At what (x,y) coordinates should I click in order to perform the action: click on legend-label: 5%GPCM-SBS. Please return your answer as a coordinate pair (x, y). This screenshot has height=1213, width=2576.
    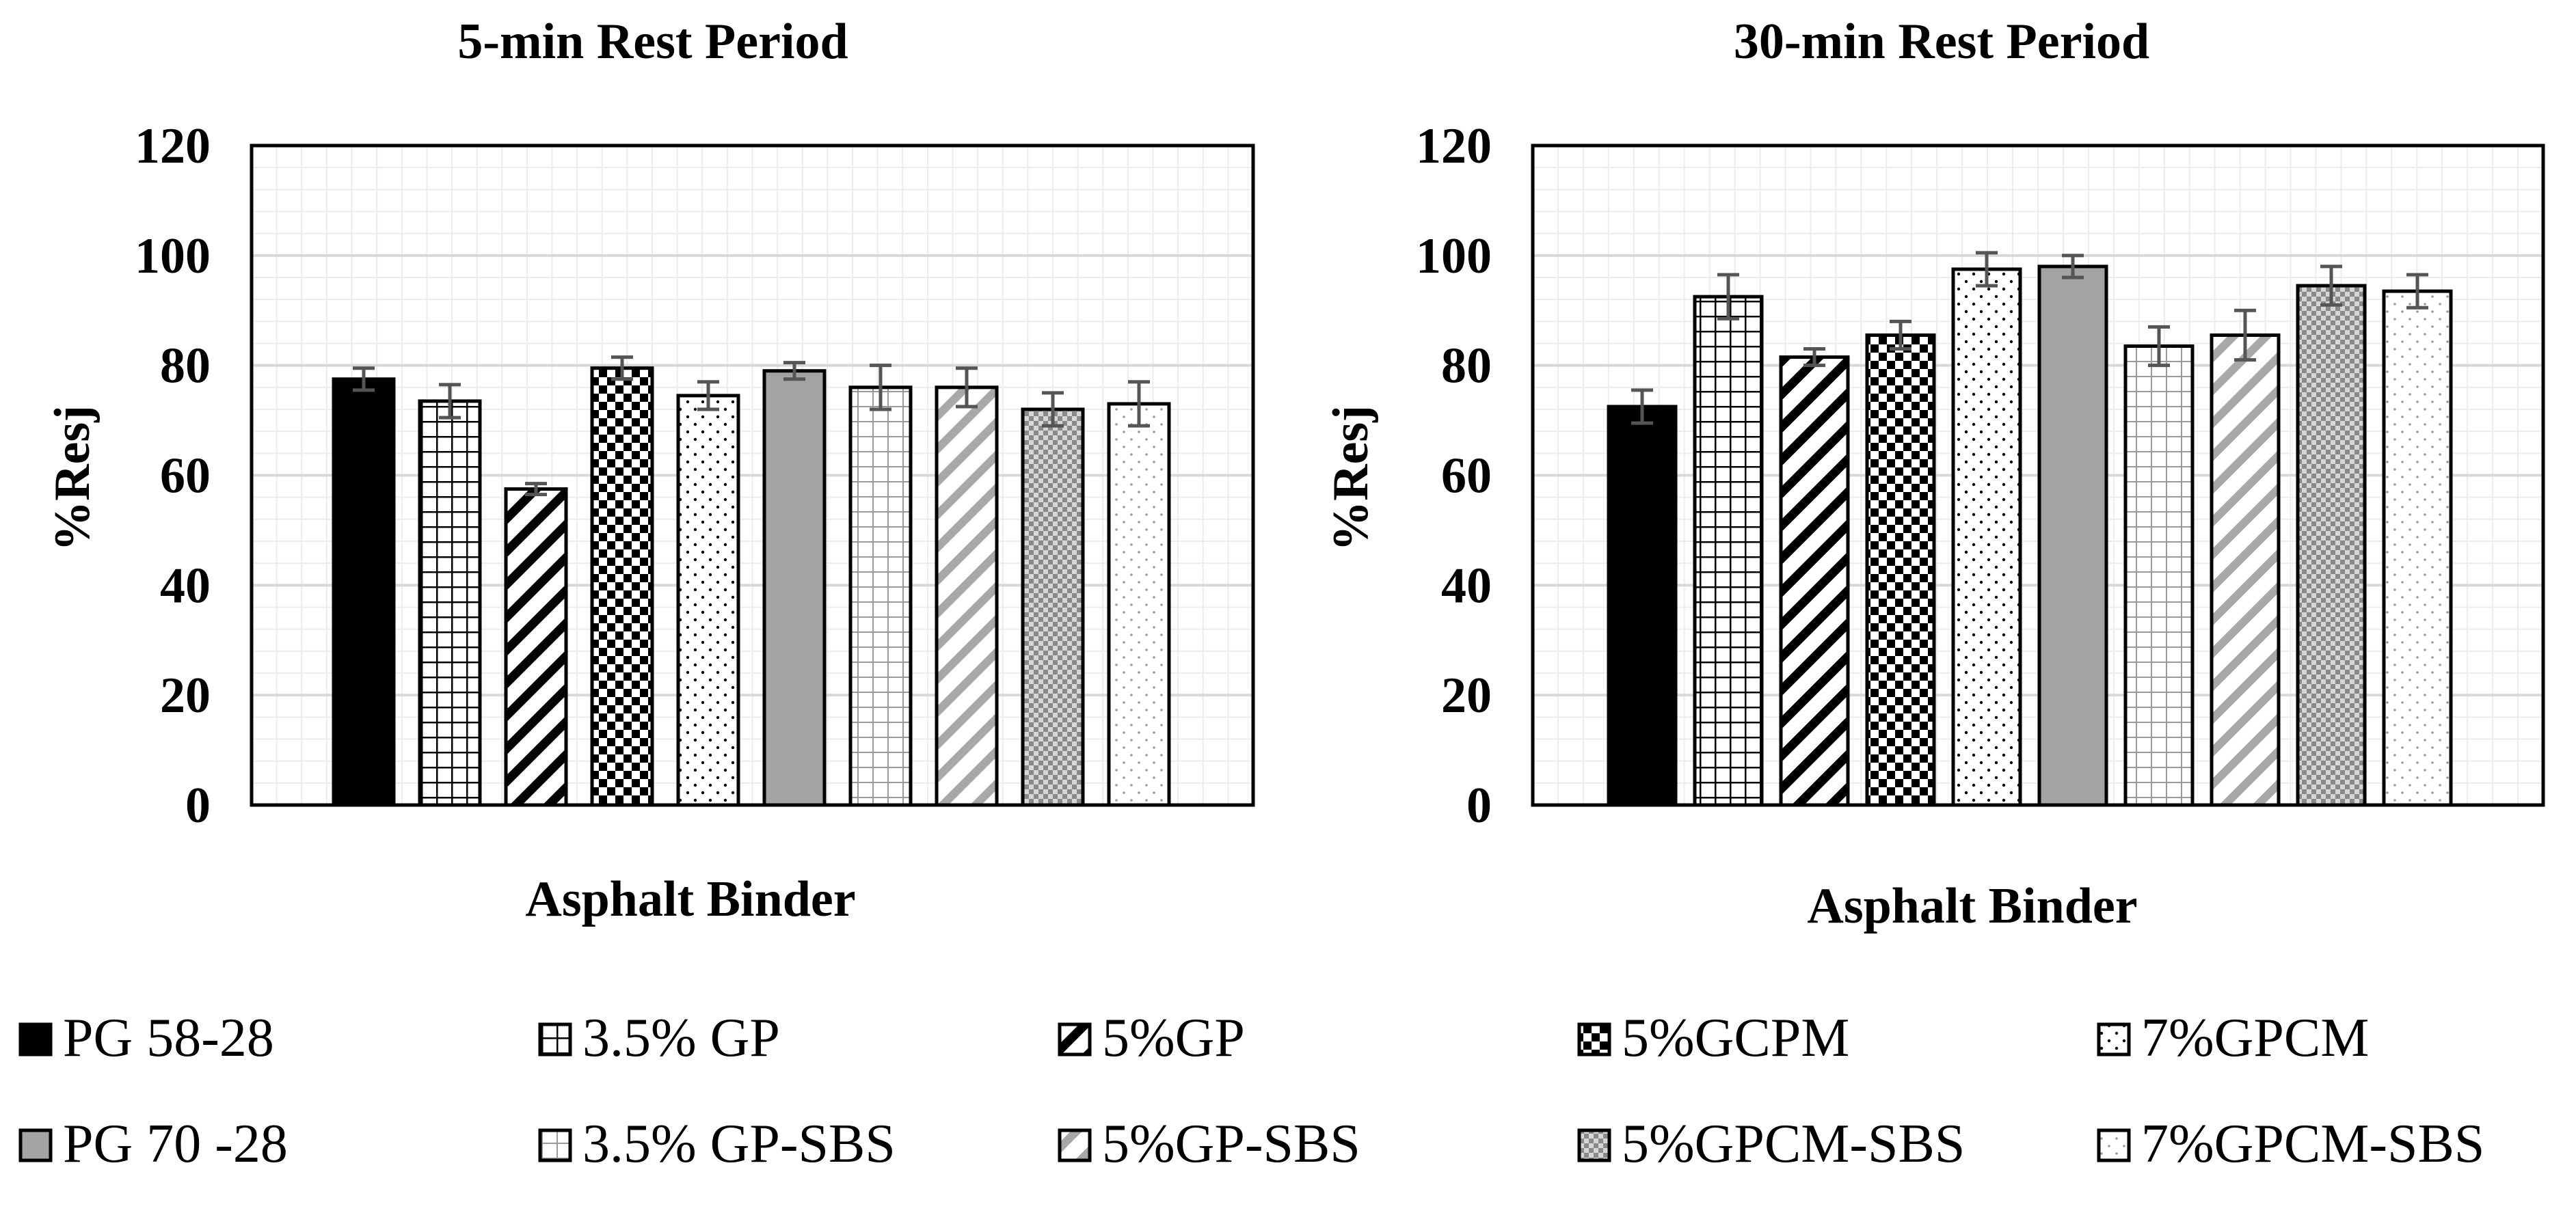
    Looking at the image, I should click on (1793, 1144).